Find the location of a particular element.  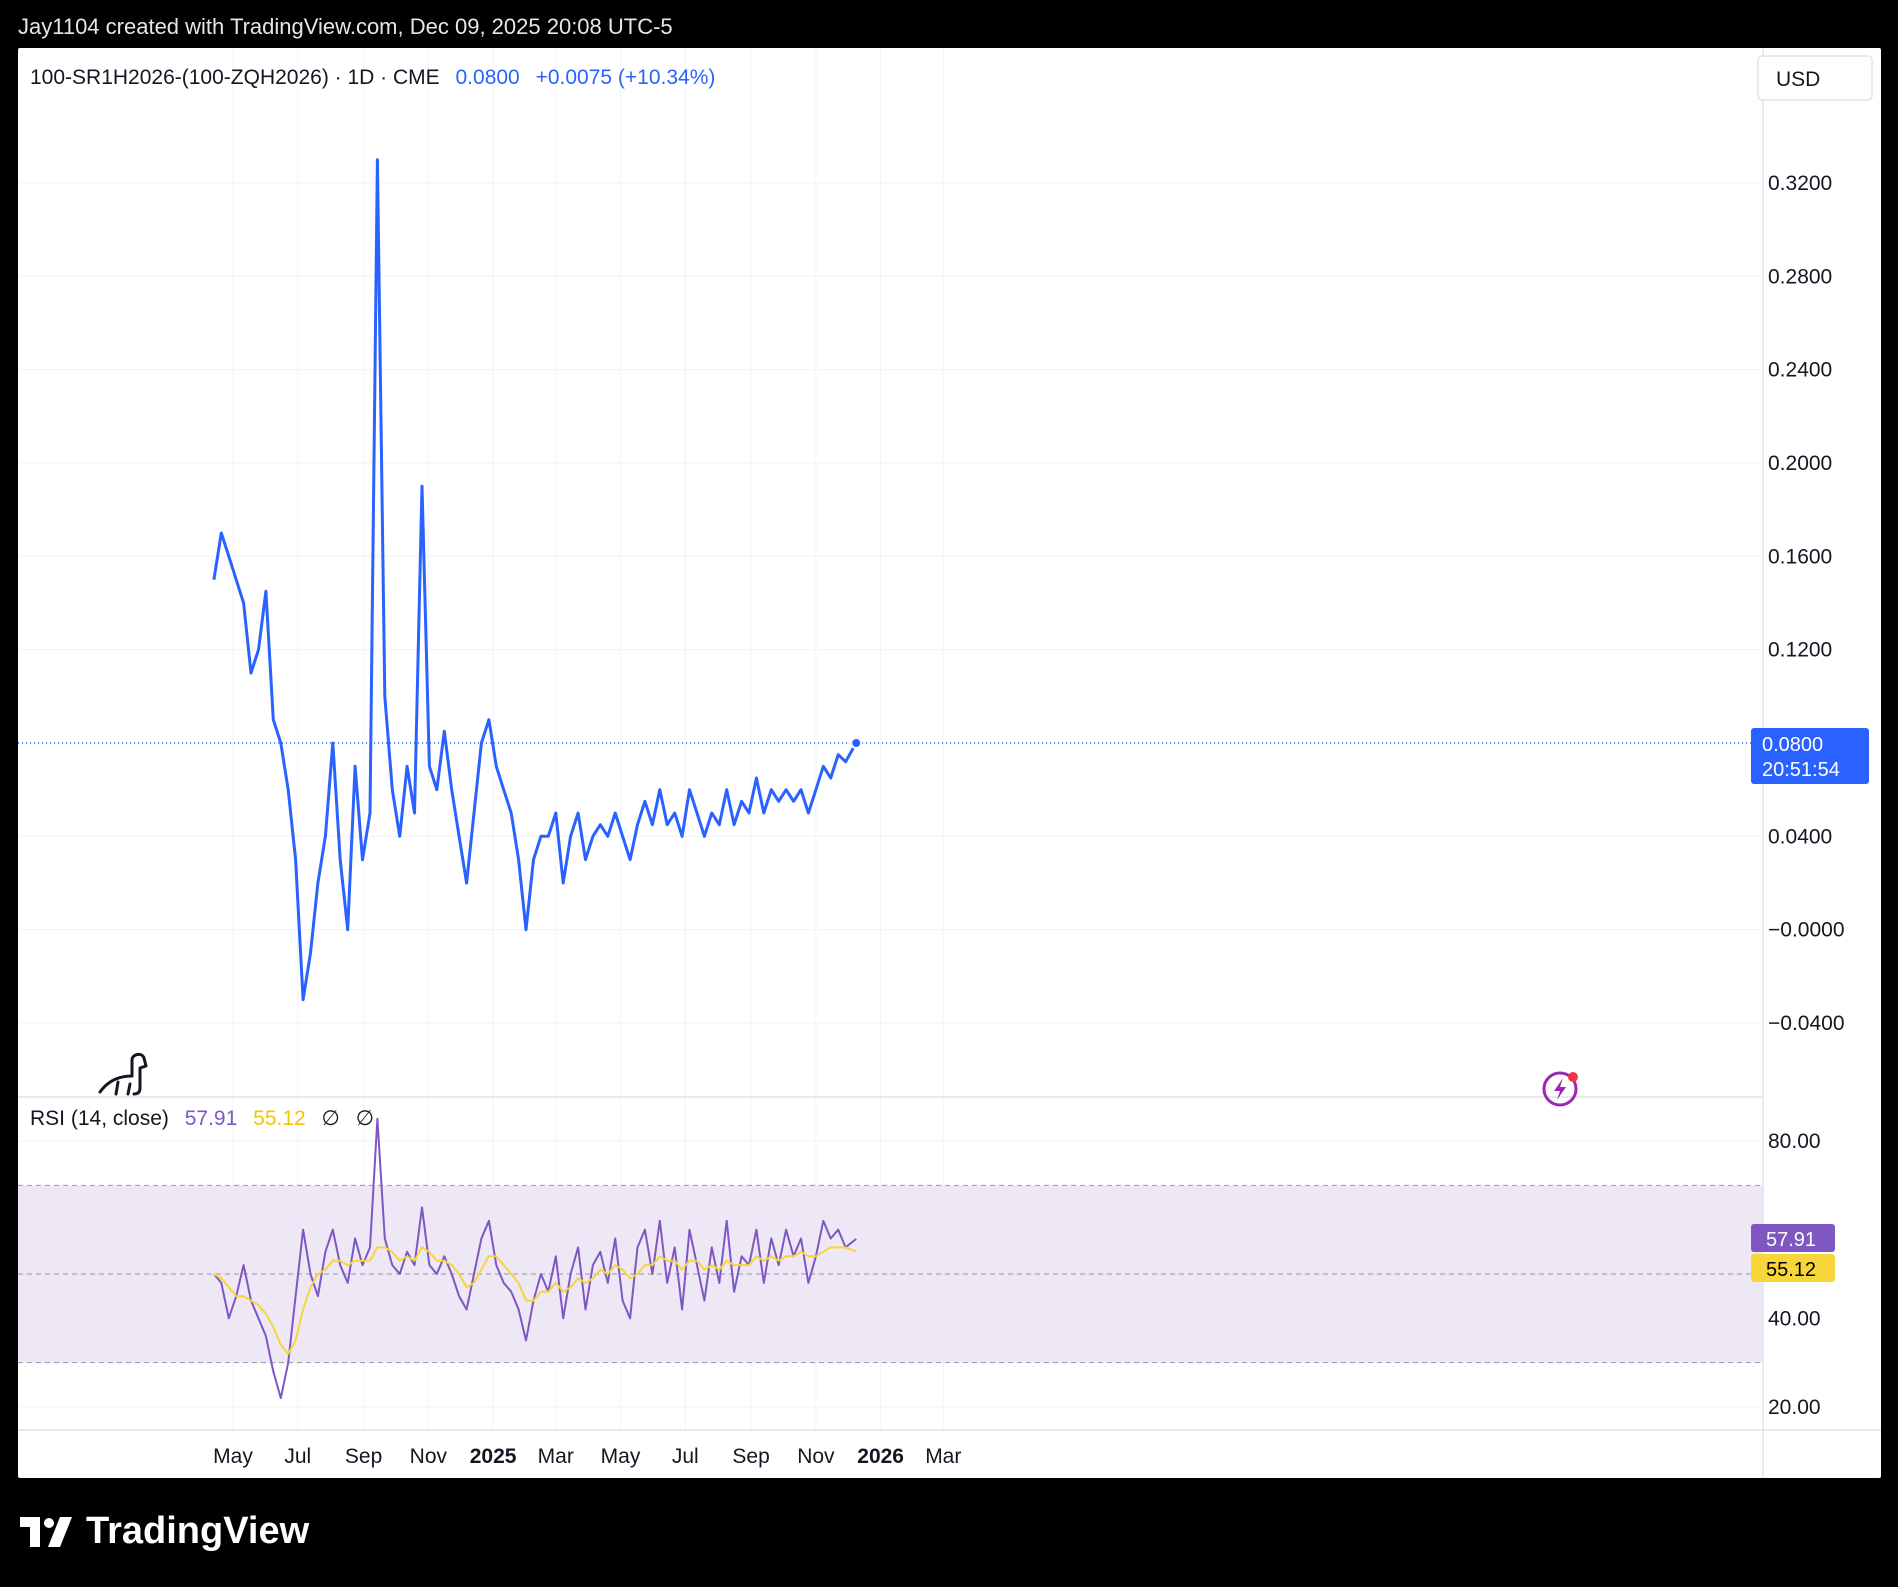

rsi-ma-series is located at coordinates (535, 1300).